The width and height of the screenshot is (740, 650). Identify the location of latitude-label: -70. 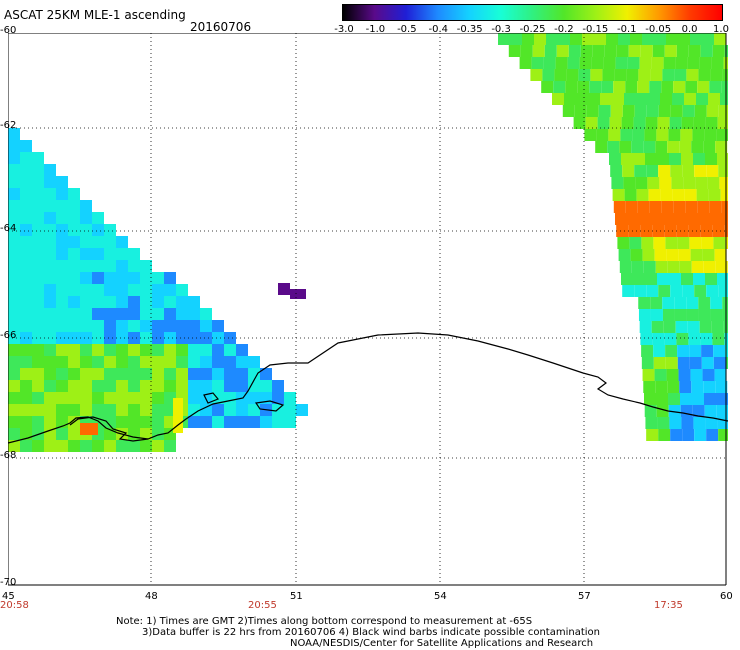
(8, 582).